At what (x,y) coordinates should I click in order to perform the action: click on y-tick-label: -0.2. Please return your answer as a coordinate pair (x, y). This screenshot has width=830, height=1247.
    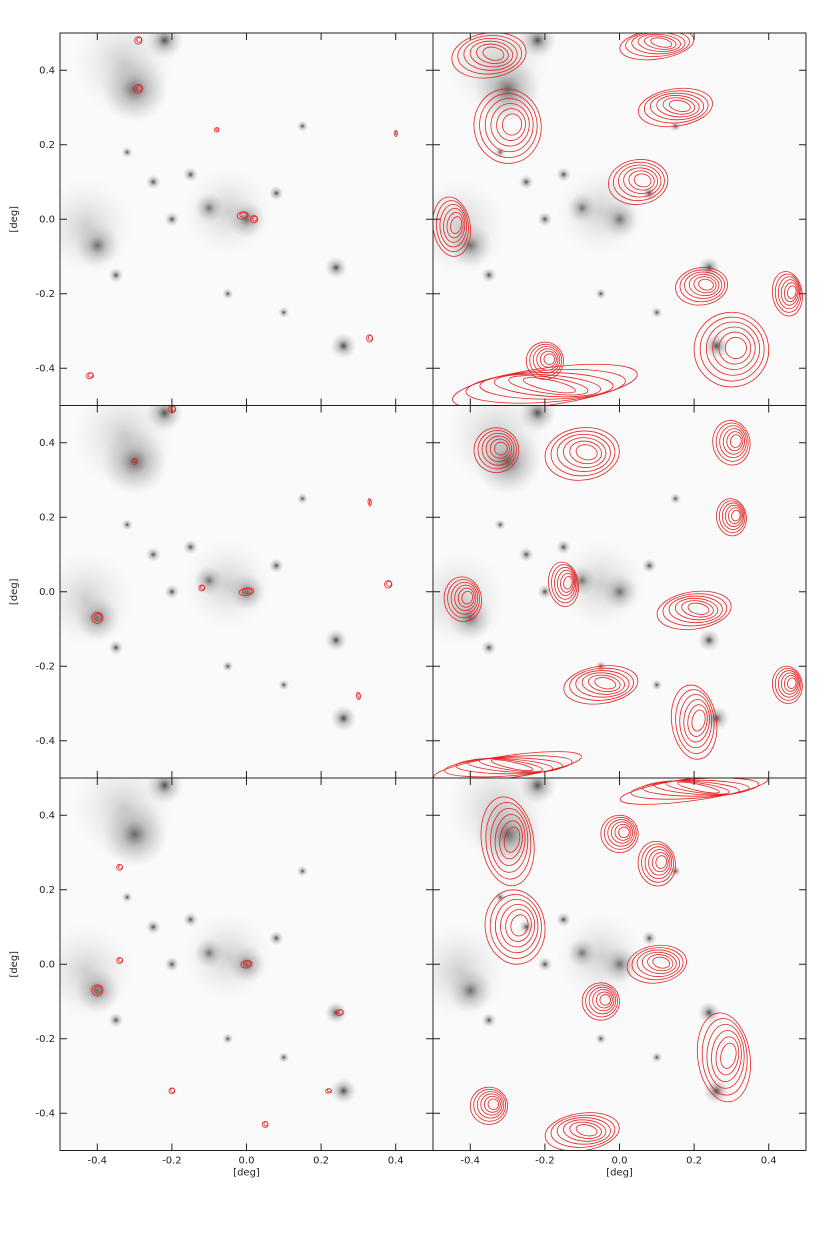
    Looking at the image, I should click on (45, 294).